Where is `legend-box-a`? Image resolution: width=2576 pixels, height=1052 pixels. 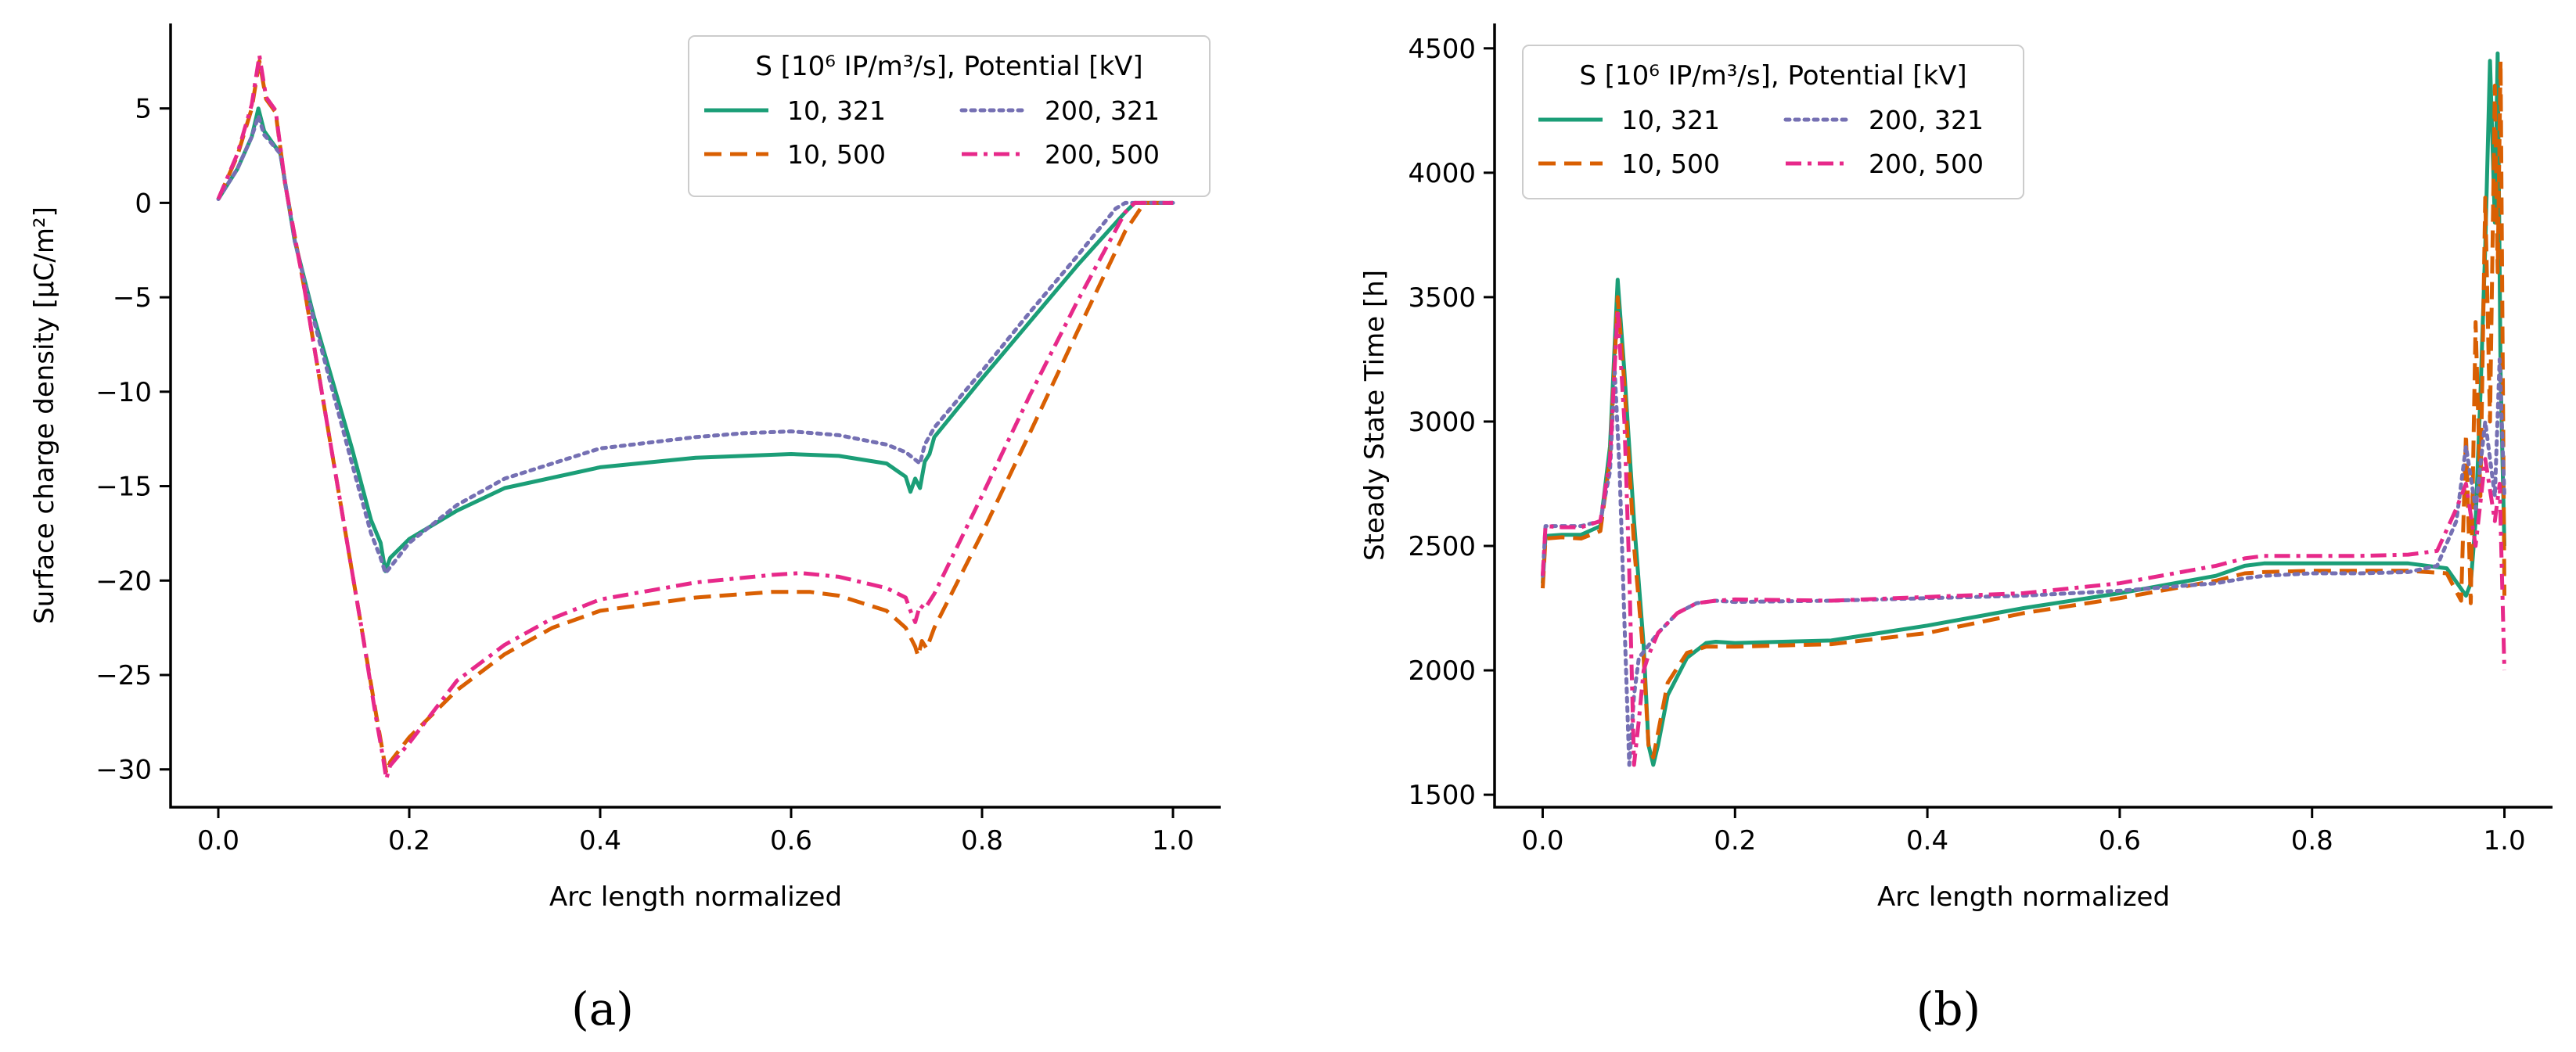
legend-box-a is located at coordinates (950, 116).